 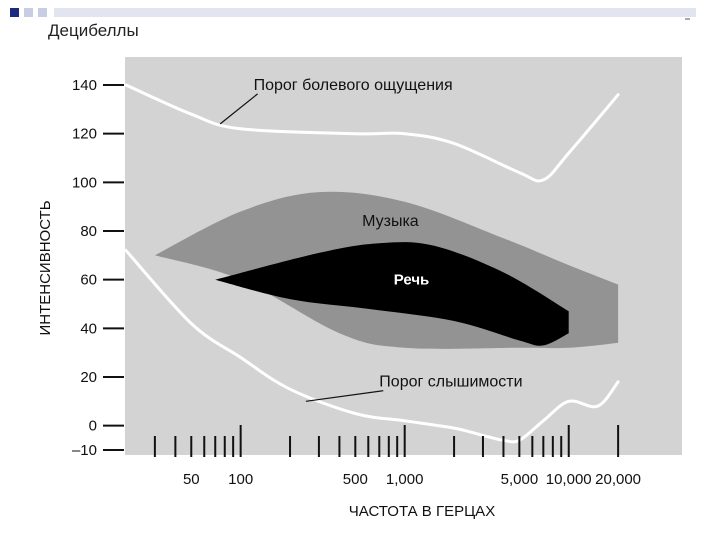 I want to click on x-tick-label-1: 100, so click(x=240, y=479).